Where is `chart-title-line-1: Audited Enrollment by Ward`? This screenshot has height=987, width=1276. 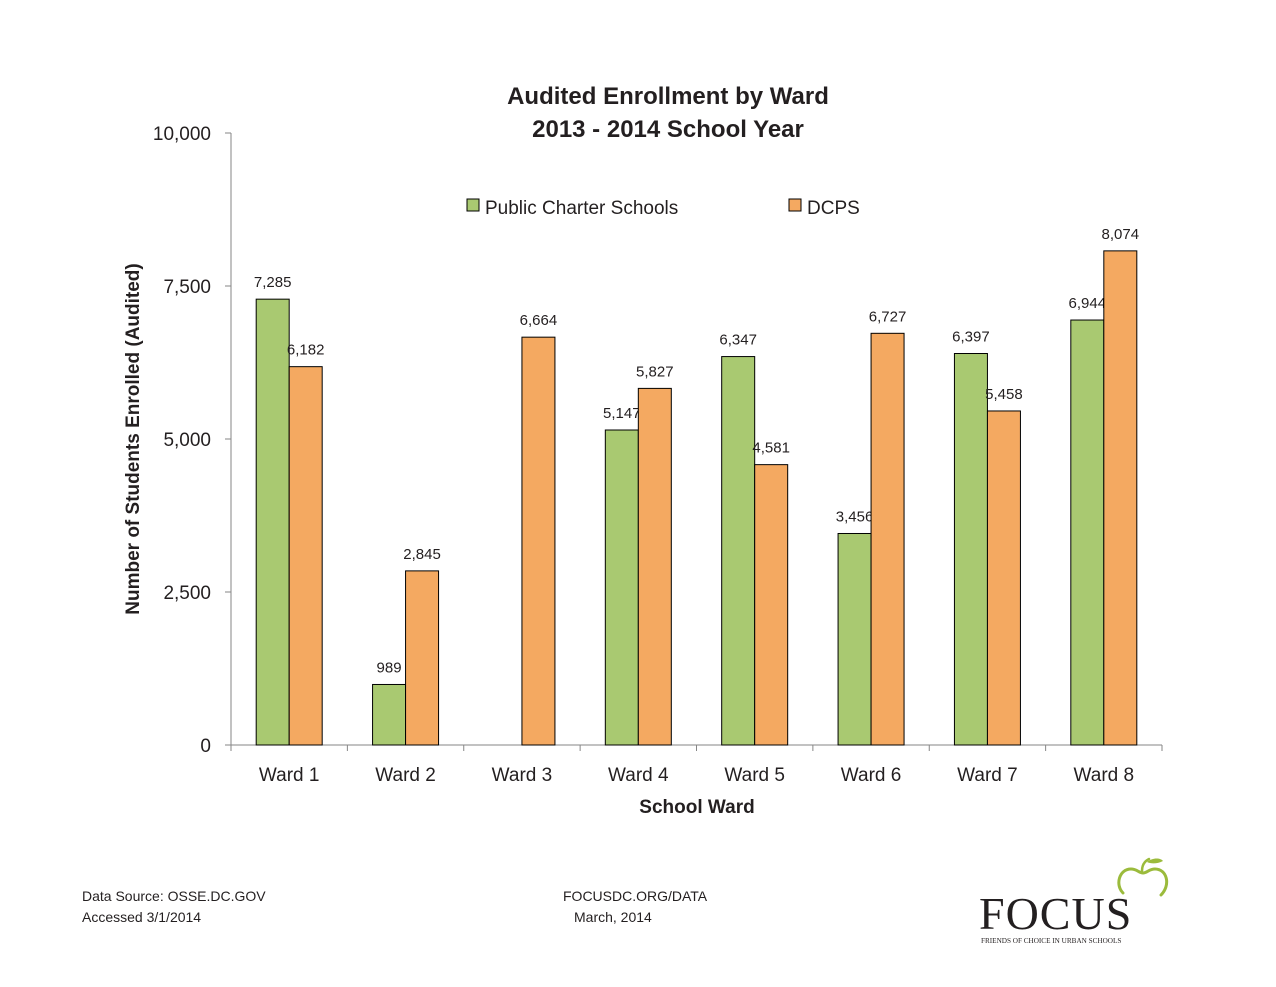 chart-title-line-1: Audited Enrollment by Ward is located at coordinates (668, 96).